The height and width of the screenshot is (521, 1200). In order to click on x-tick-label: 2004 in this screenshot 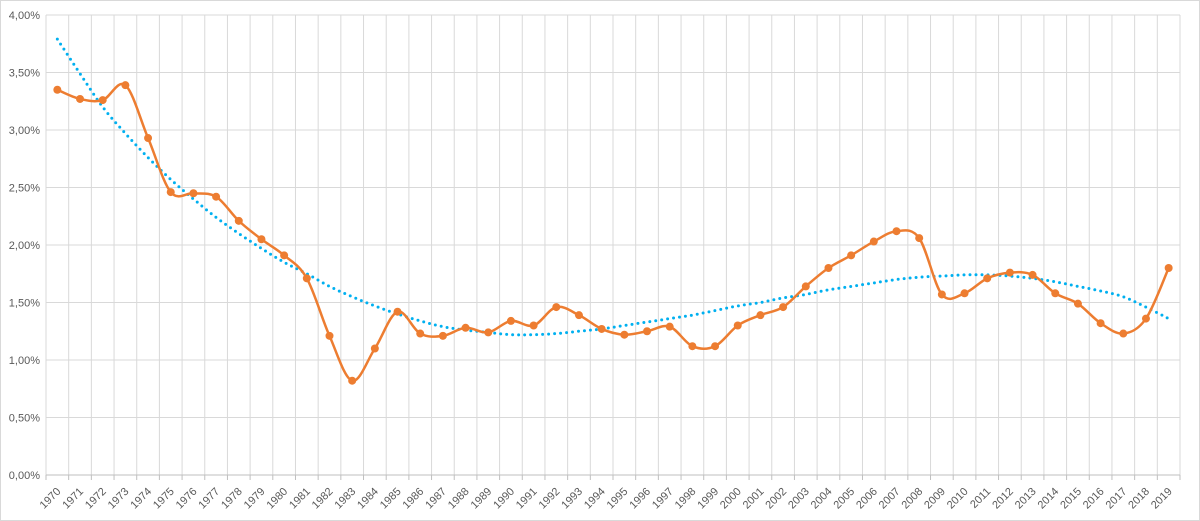, I will do `click(822, 499)`.